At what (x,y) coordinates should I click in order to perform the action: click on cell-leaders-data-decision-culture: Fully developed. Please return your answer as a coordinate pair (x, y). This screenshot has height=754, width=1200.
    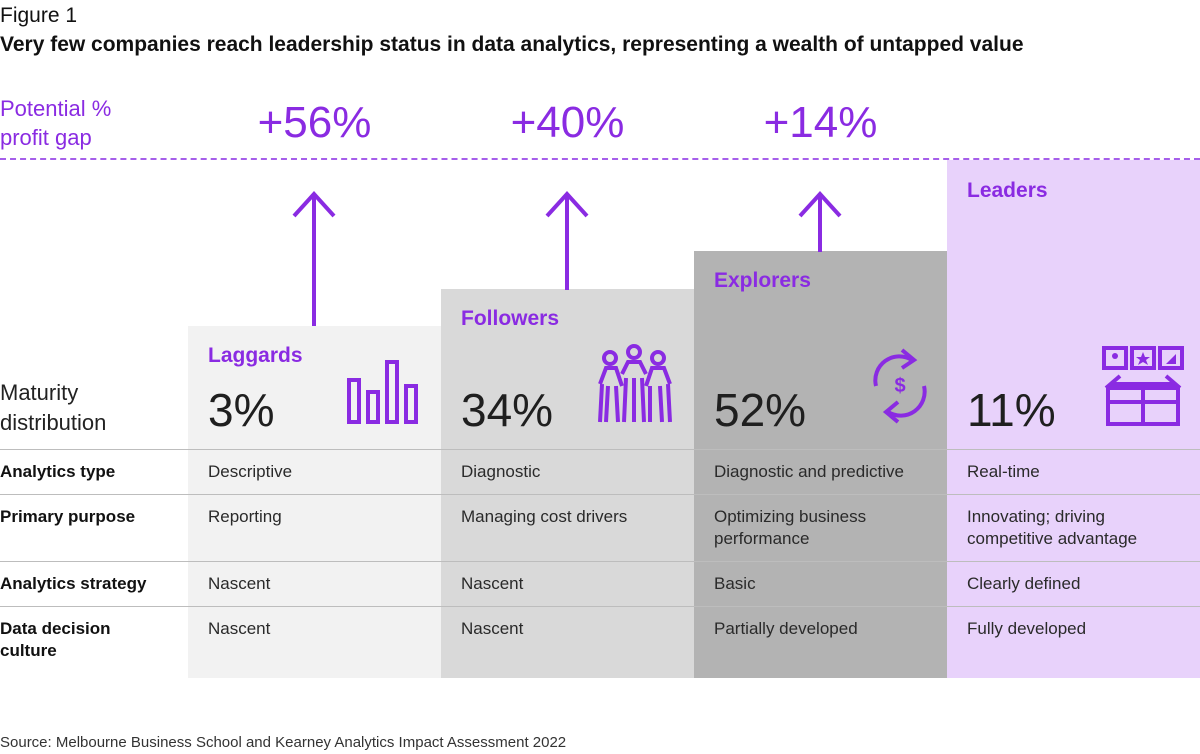
    Looking at the image, I should click on (1027, 628).